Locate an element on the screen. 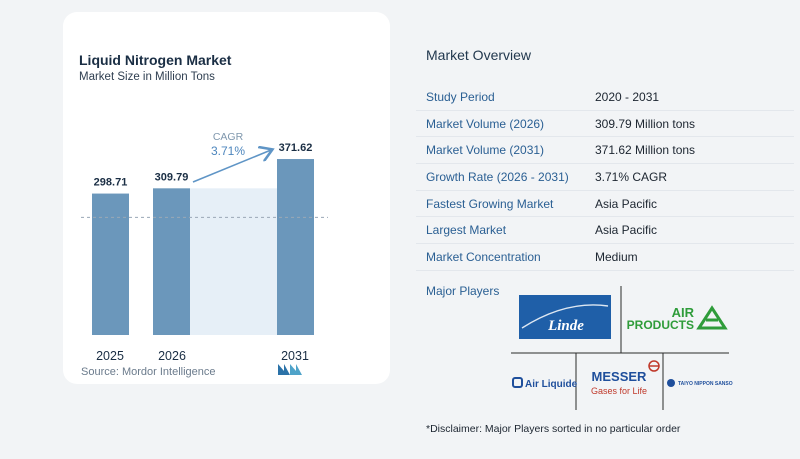 The image size is (800, 459). projection-band is located at coordinates (233, 261).